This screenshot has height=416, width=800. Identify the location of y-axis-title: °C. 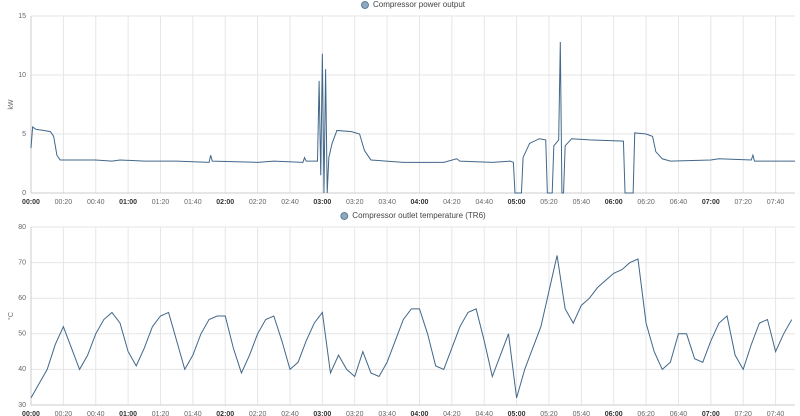
(11, 316).